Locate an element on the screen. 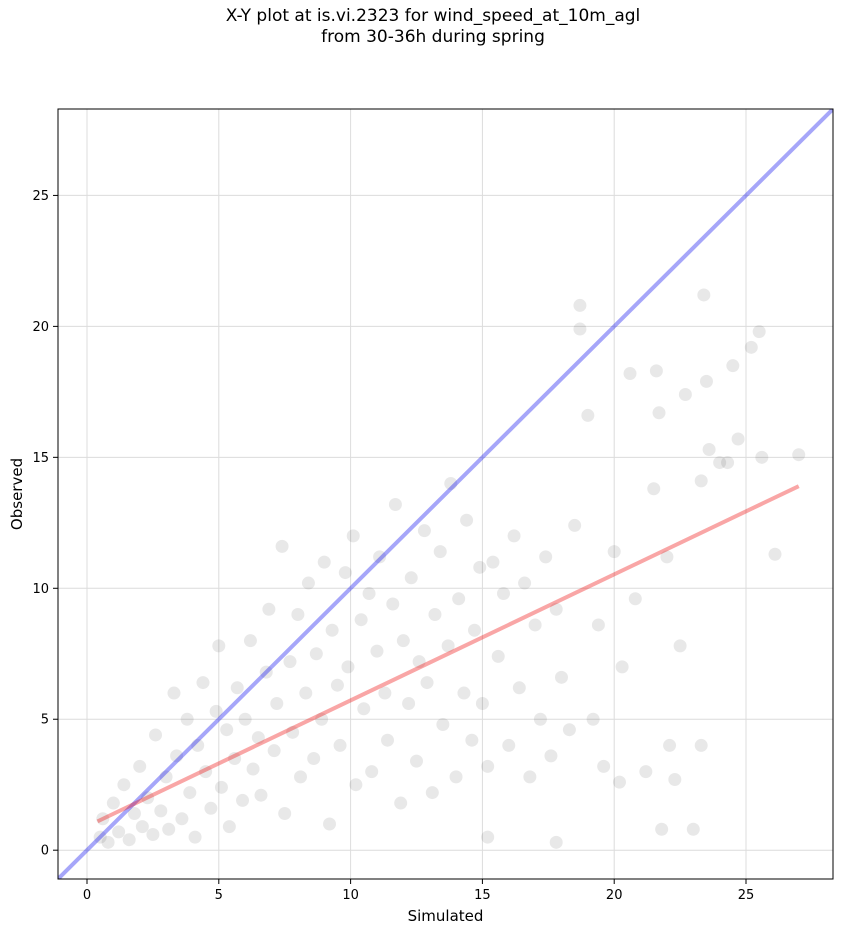 This screenshot has height=934, width=843. chart-title-line-2: from 30-36h during spring is located at coordinates (433, 37).